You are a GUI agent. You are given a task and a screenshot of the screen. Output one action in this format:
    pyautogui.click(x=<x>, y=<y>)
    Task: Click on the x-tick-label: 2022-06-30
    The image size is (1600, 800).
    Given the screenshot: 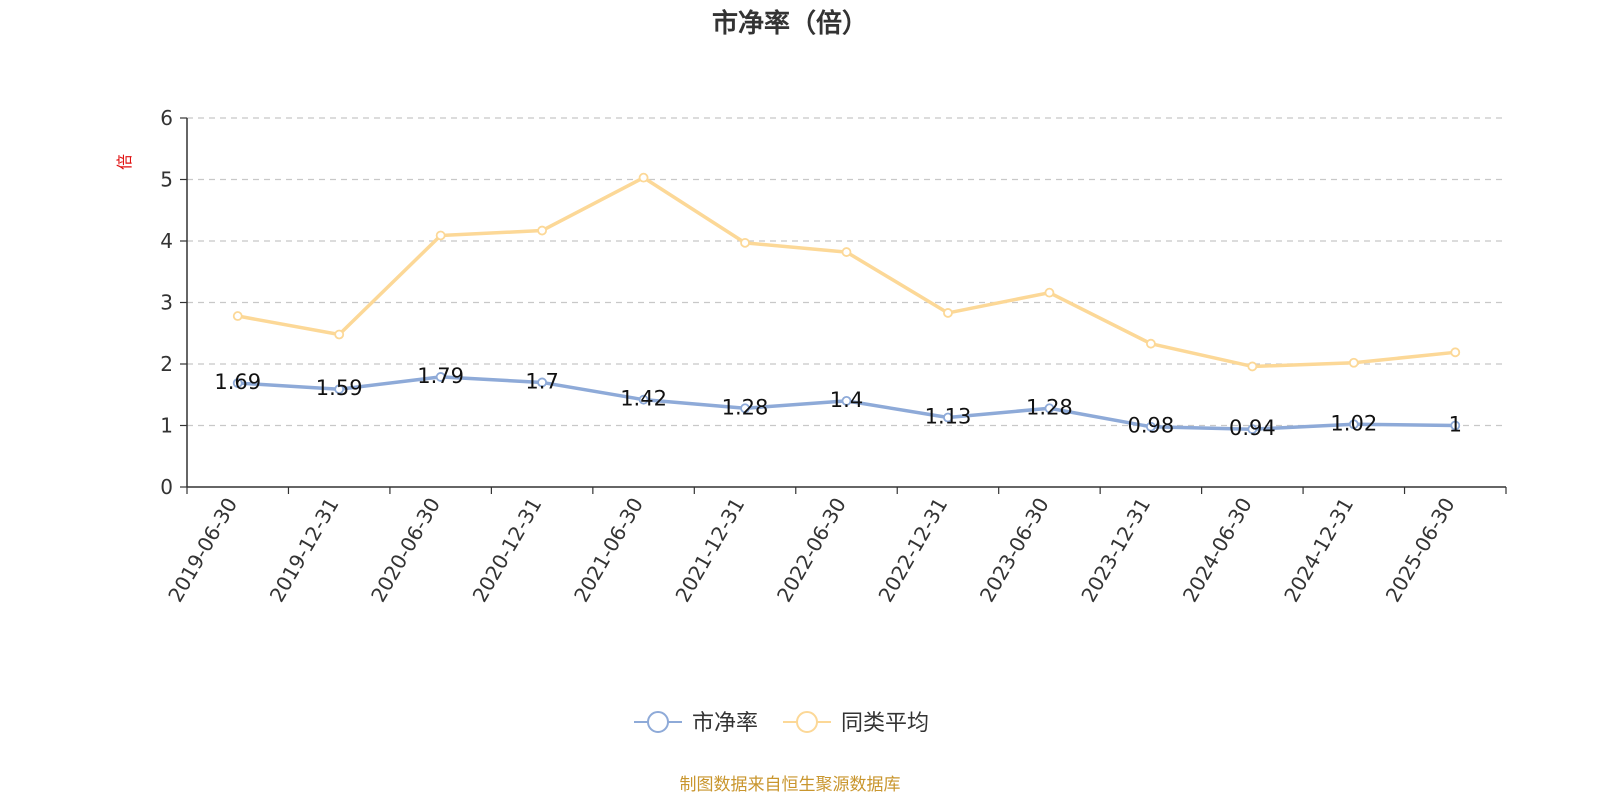 What is the action you would take?
    pyautogui.click(x=811, y=550)
    